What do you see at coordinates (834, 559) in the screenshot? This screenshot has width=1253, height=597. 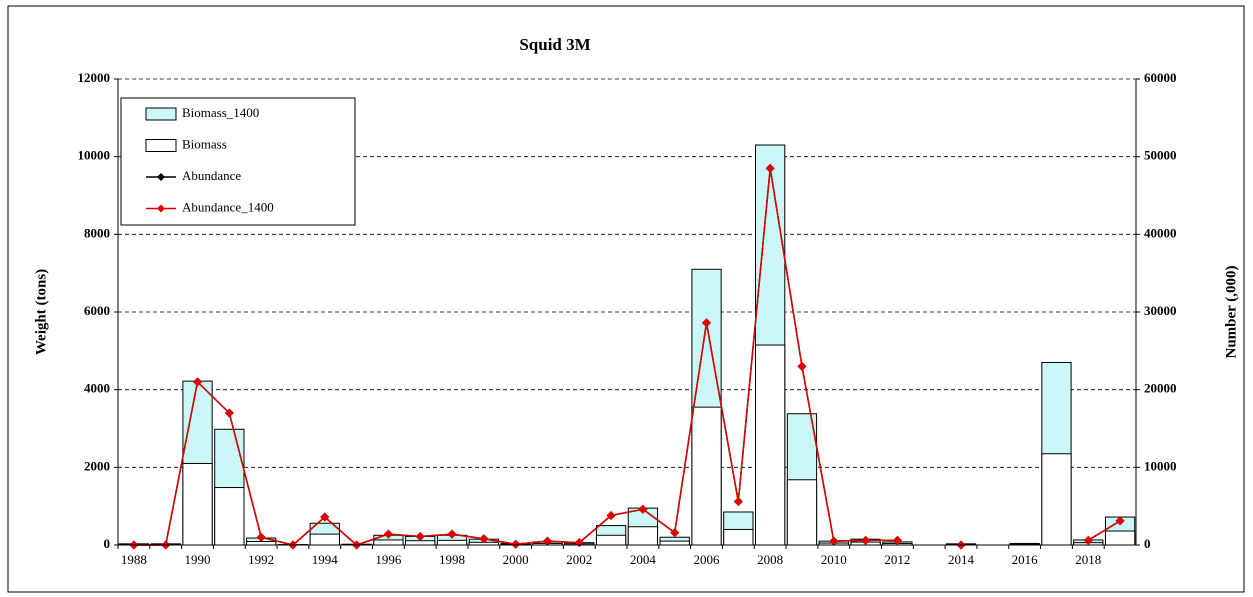 I see `x-tick-label: 2010` at bounding box center [834, 559].